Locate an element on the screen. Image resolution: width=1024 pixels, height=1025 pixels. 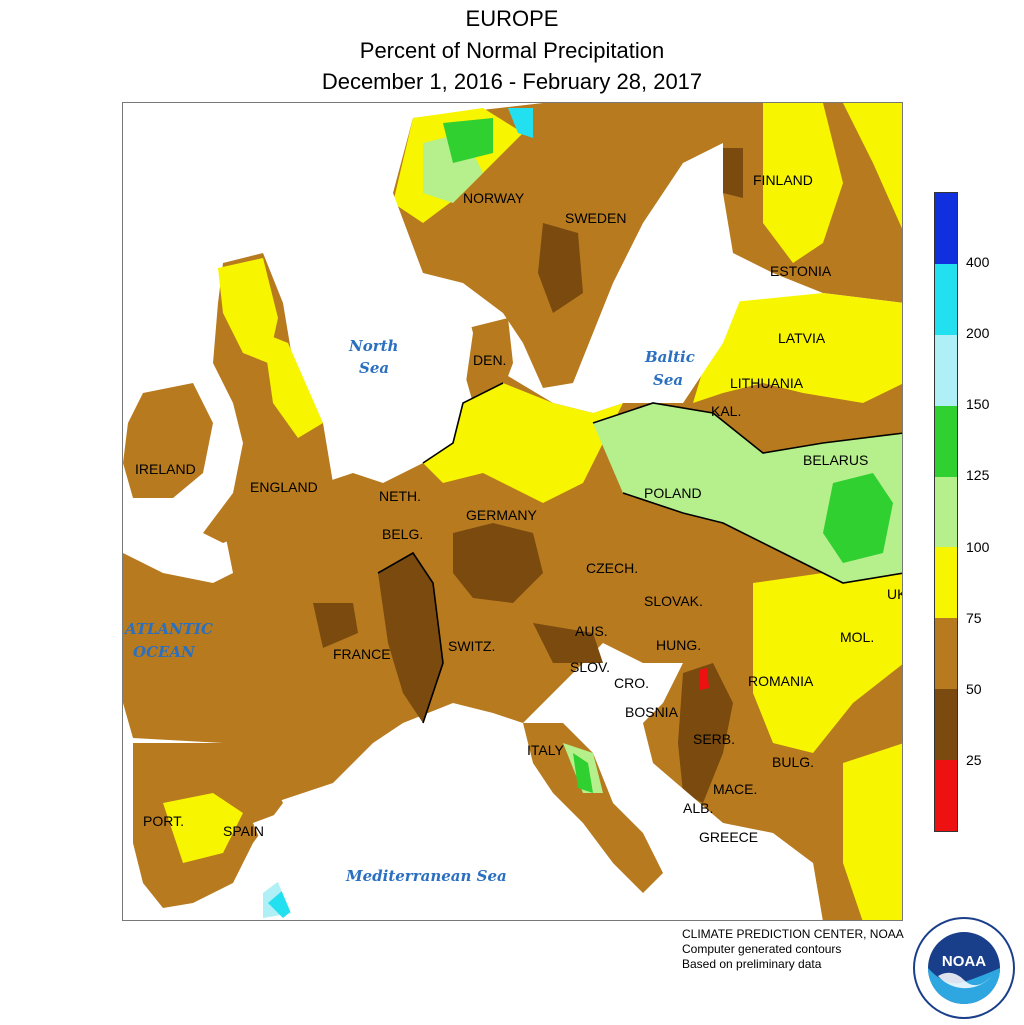
country-label: UKR is located at coordinates (895, 594).